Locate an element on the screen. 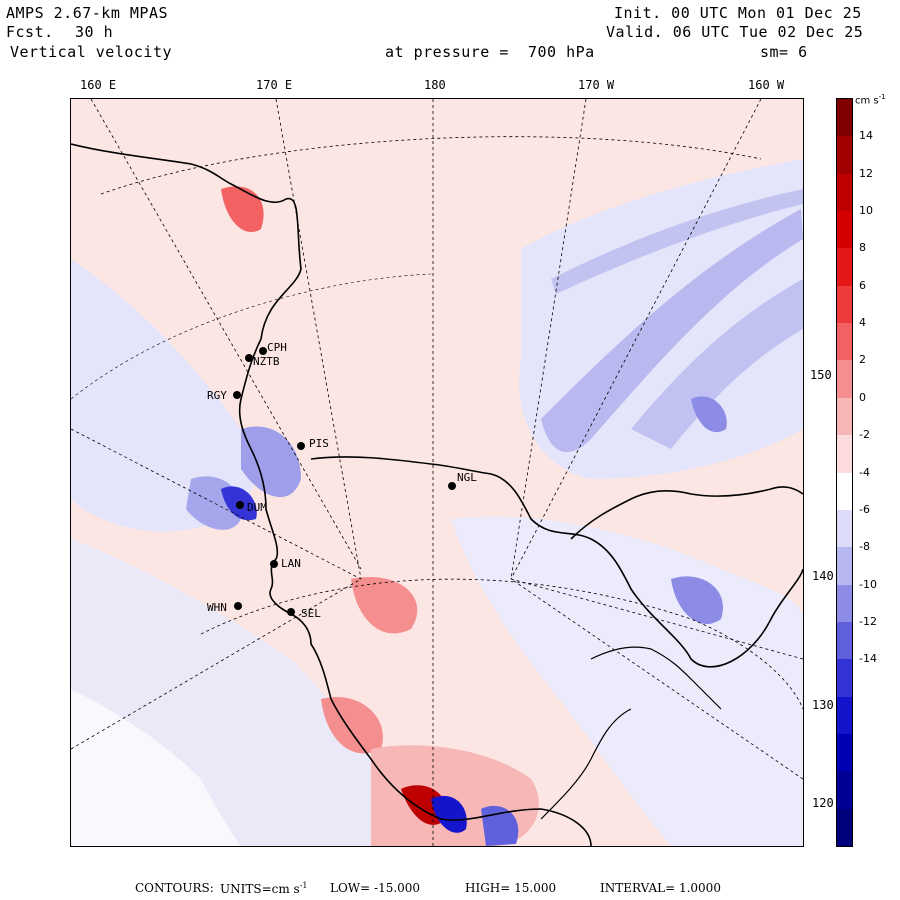 This screenshot has width=900, height=900. field-name: Vertical velocity is located at coordinates (91, 52).